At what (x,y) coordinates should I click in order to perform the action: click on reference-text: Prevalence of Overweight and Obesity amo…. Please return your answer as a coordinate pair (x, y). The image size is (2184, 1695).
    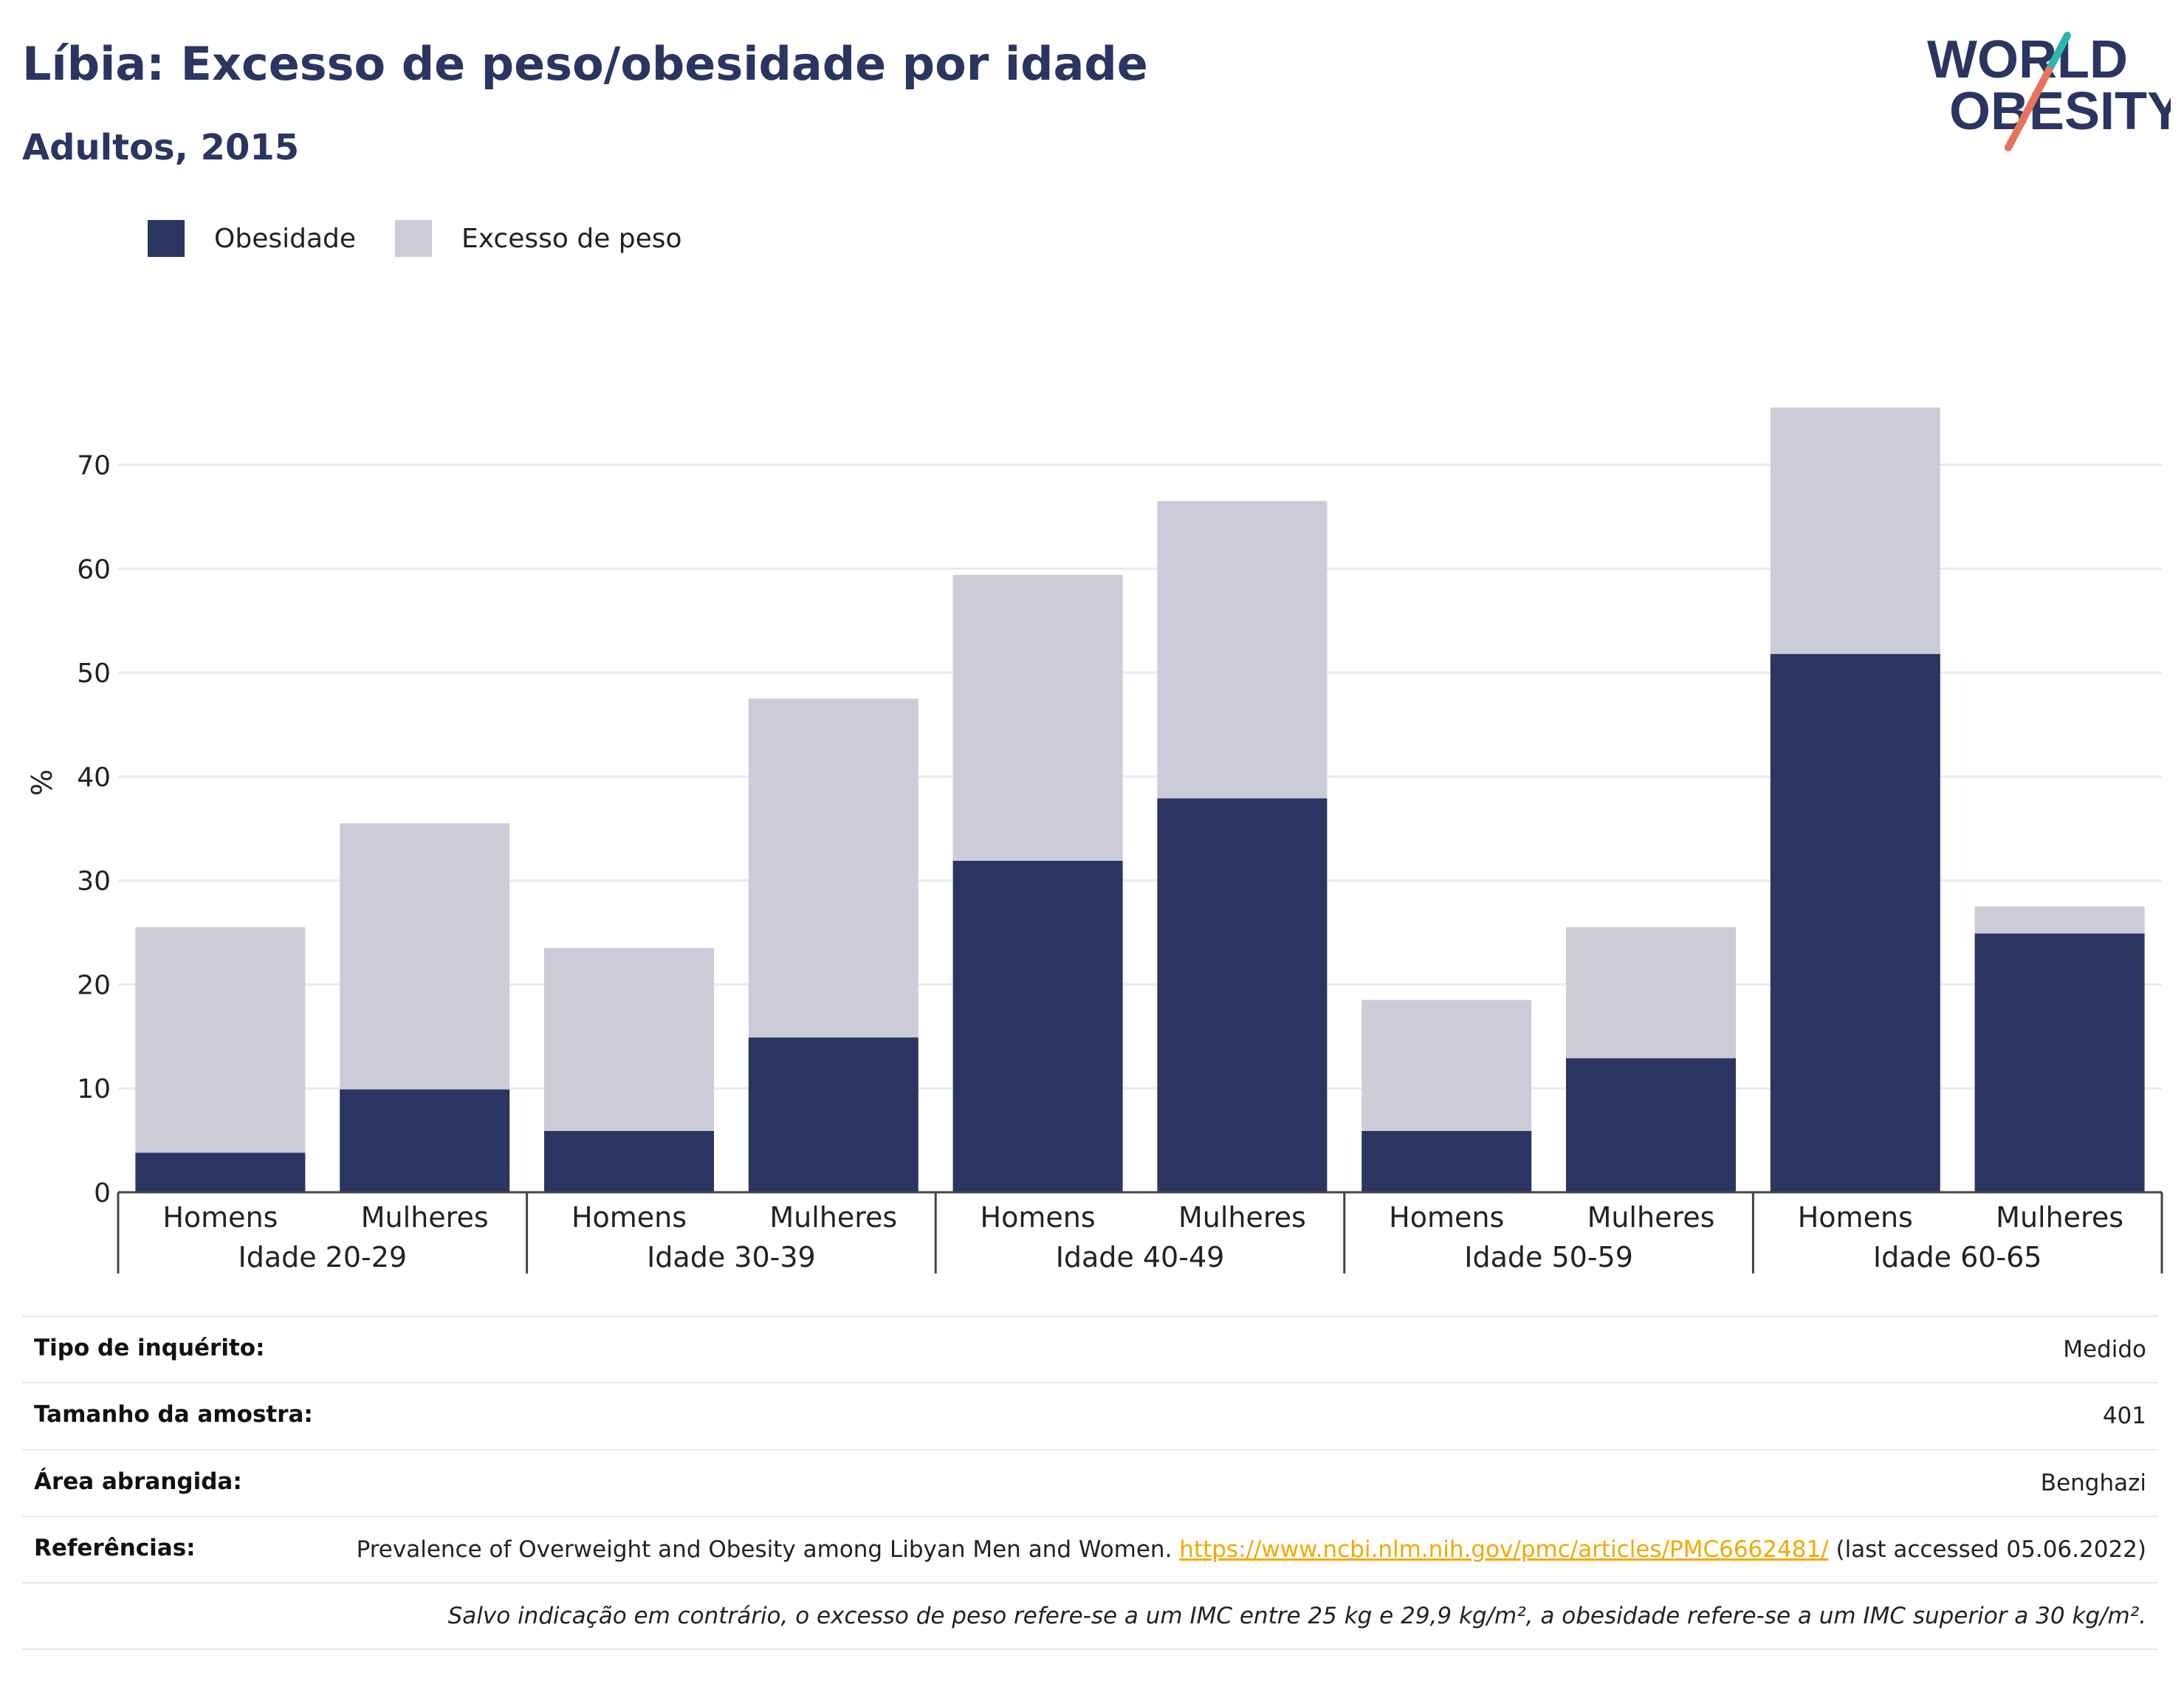
    Looking at the image, I should click on (768, 1549).